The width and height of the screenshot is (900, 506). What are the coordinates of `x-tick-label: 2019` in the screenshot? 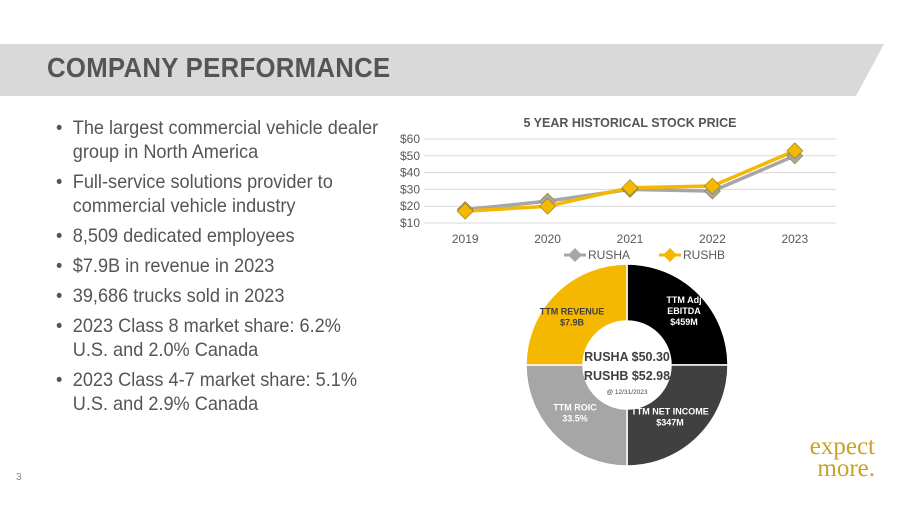 It's located at (465, 239).